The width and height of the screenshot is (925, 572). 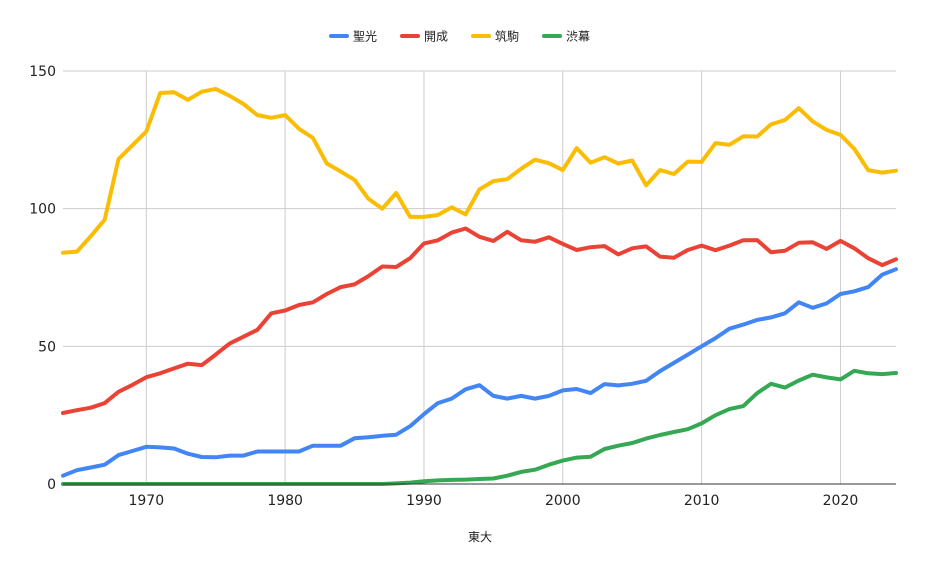 What do you see at coordinates (42, 278) in the screenshot?
I see `y-axis-ticks: 0 50 100 150` at bounding box center [42, 278].